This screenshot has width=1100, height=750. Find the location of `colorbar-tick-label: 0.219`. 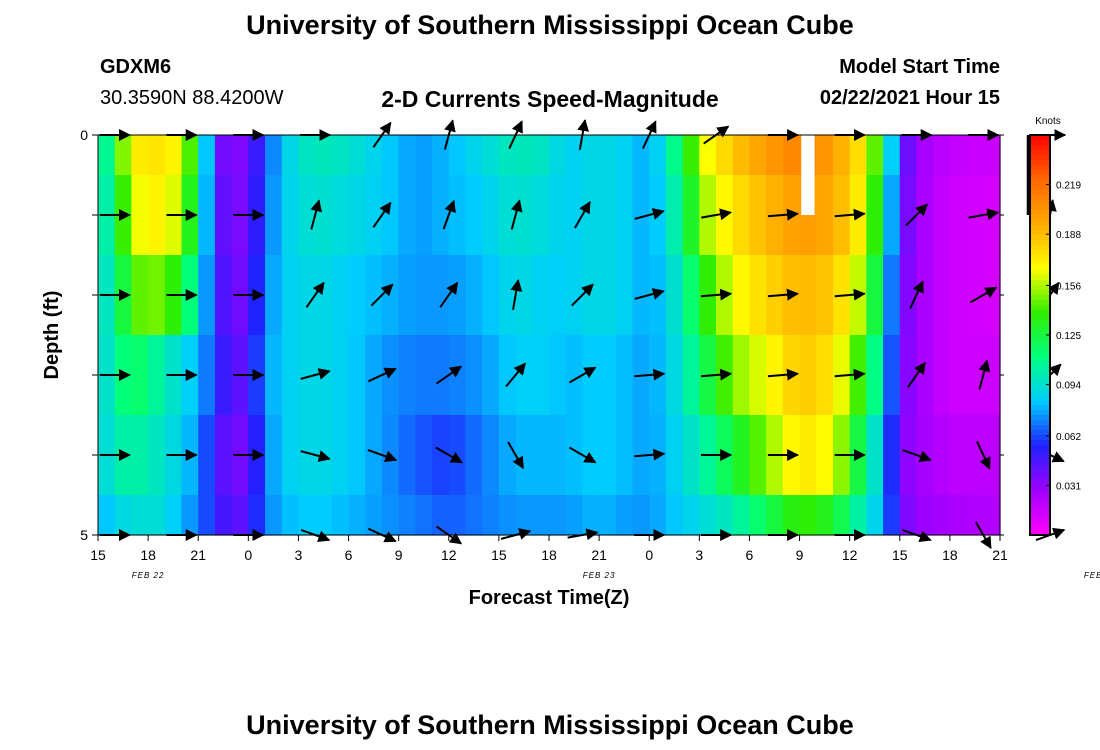

colorbar-tick-label: 0.219 is located at coordinates (1068, 186).